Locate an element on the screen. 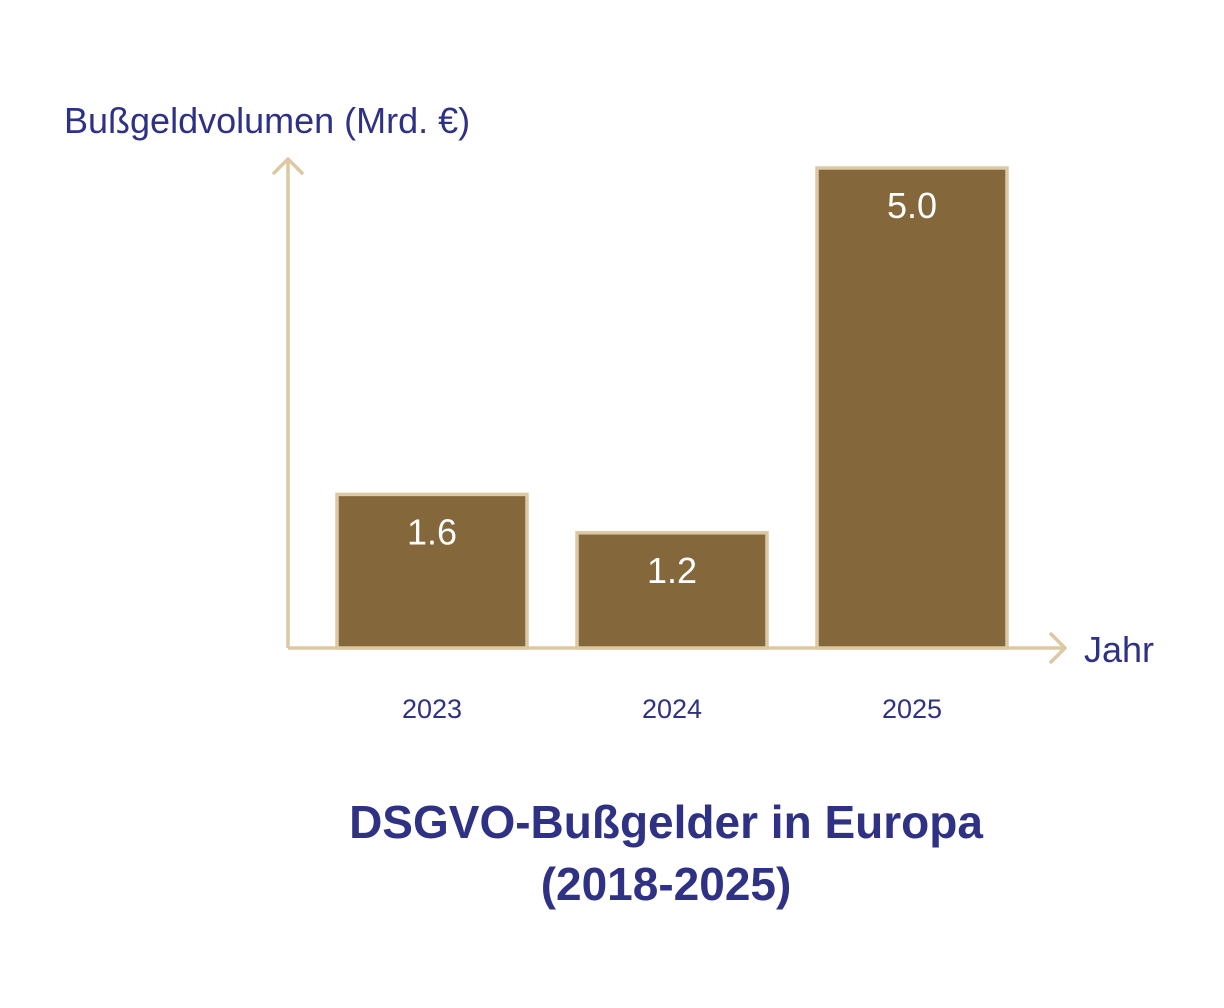 This screenshot has width=1224, height=1008. bar-value-label-2024: 1.2 is located at coordinates (672, 570).